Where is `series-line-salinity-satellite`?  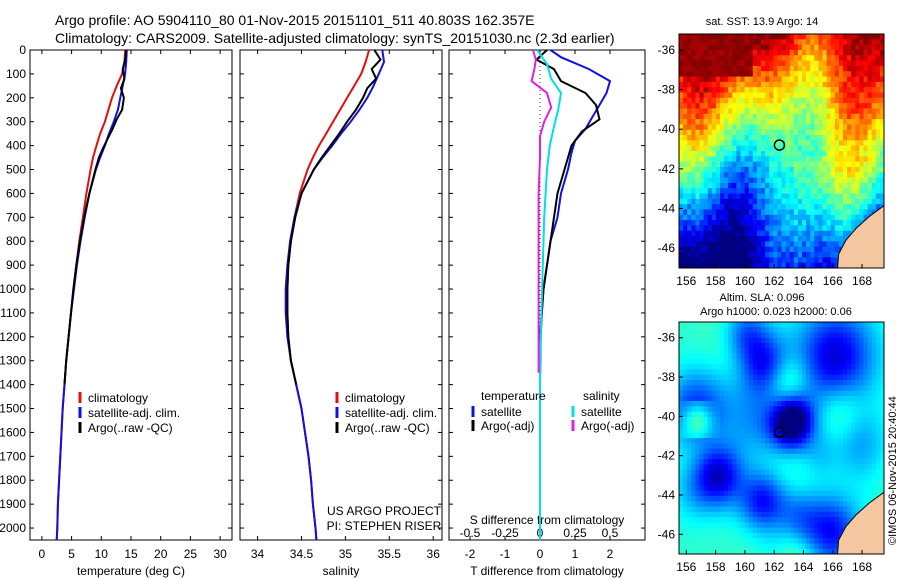 series-line-salinity-satellite is located at coordinates (549, 294).